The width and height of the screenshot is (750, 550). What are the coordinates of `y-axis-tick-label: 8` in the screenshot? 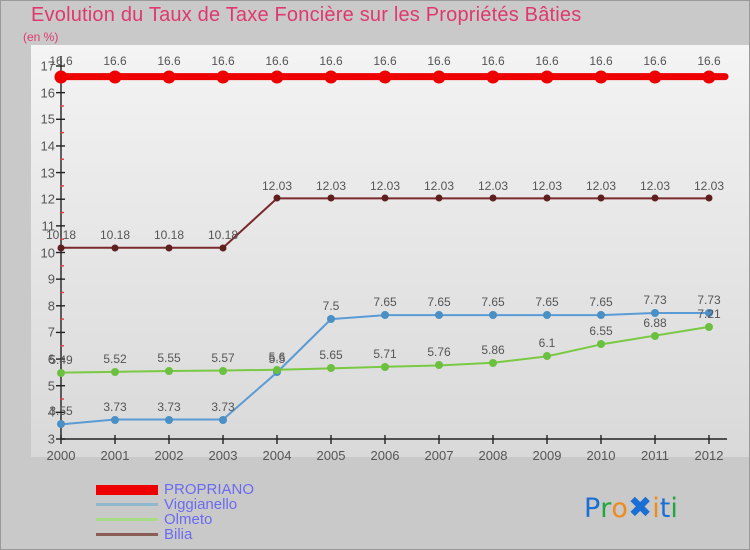 It's located at (51, 306).